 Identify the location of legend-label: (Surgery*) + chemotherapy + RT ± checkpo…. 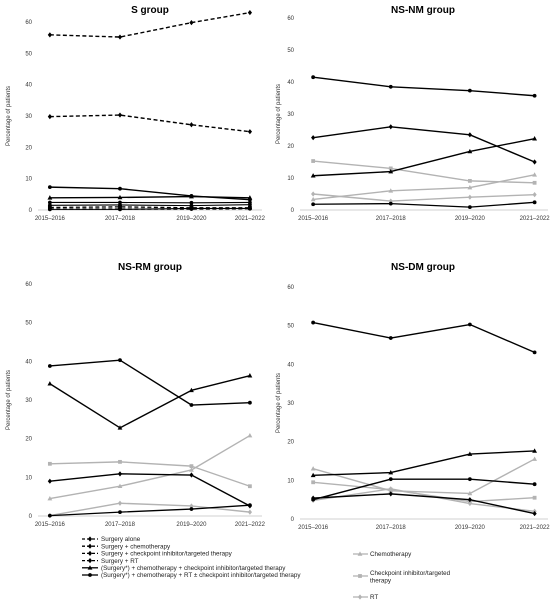
(201, 575).